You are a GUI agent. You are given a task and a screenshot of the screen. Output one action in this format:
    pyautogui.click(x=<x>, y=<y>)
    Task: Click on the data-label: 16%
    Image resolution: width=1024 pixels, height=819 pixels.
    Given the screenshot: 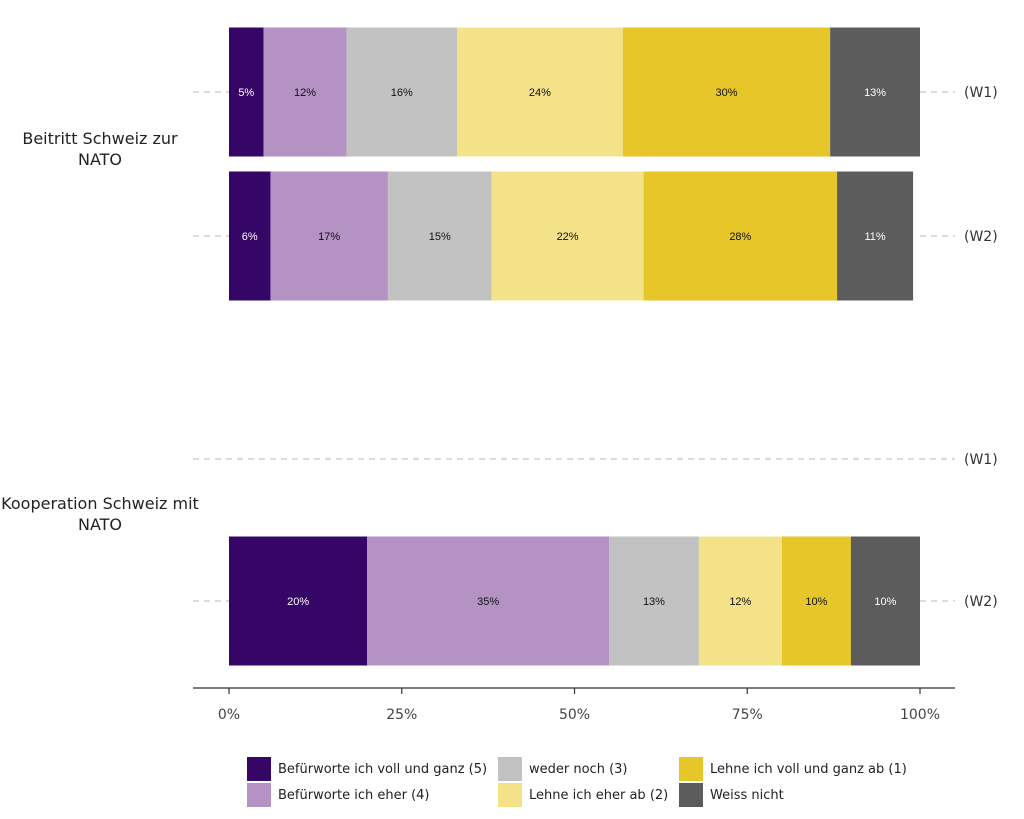 What is the action you would take?
    pyautogui.click(x=402, y=93)
    